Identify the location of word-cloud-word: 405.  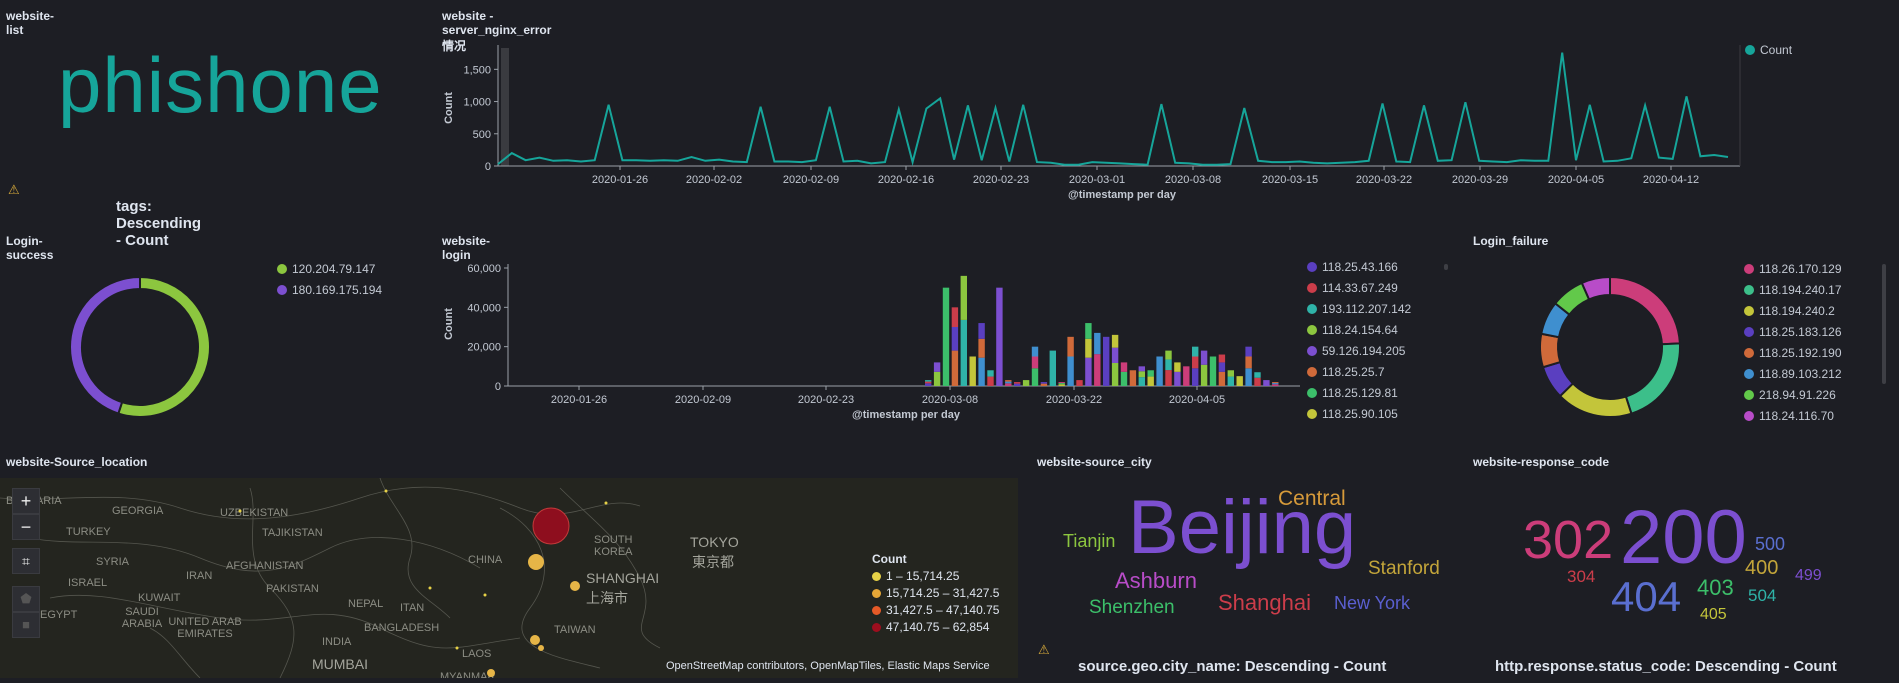
(1713, 614).